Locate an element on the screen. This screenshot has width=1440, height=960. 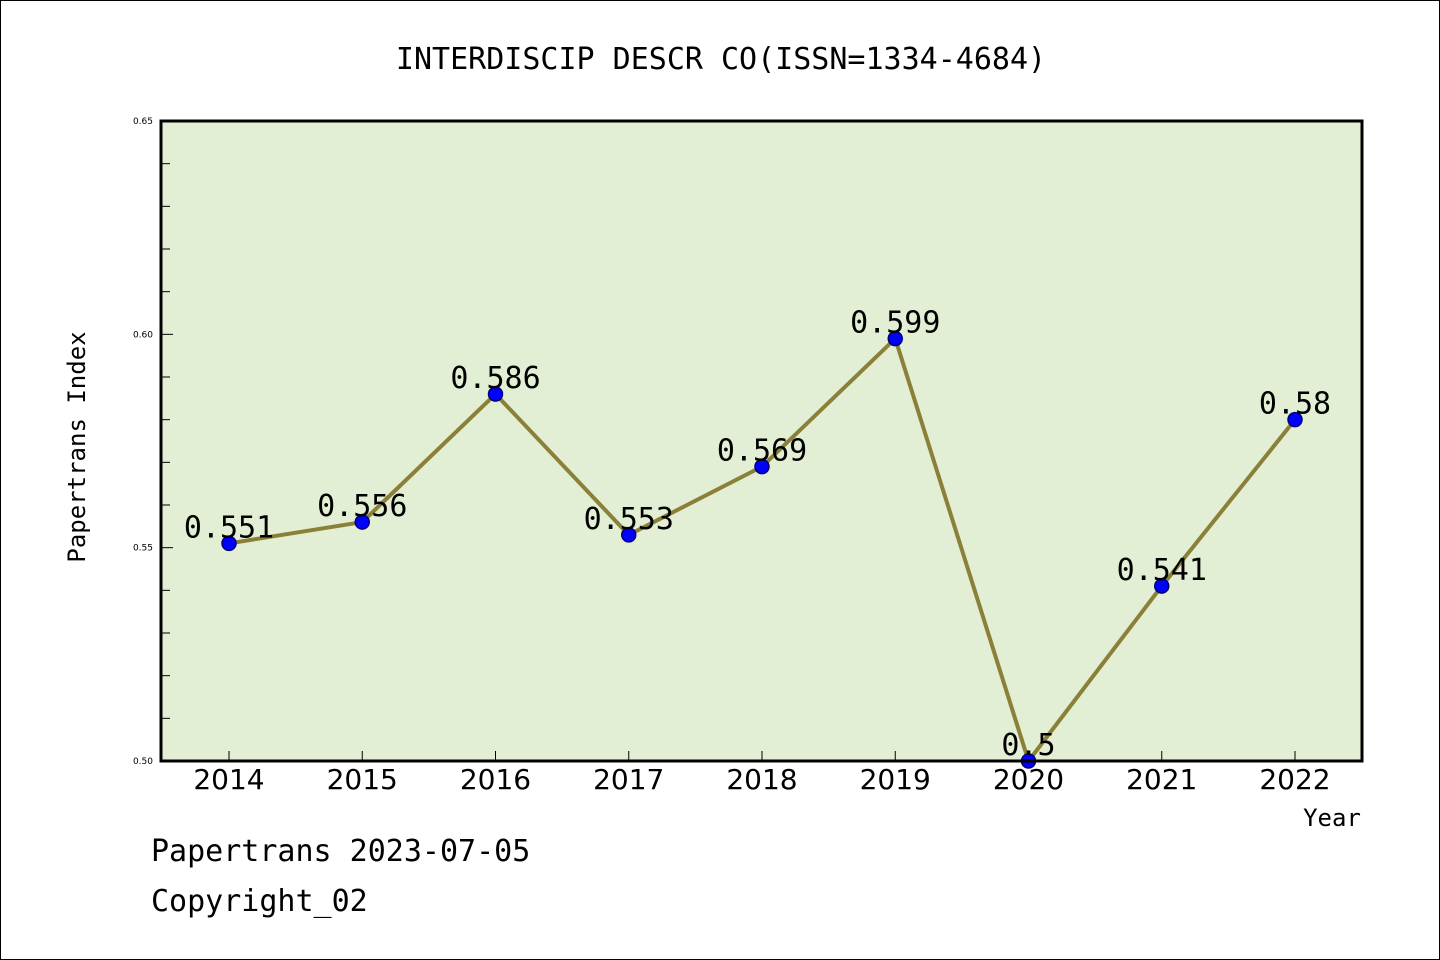
data-label-2014: 0.551 is located at coordinates (229, 527).